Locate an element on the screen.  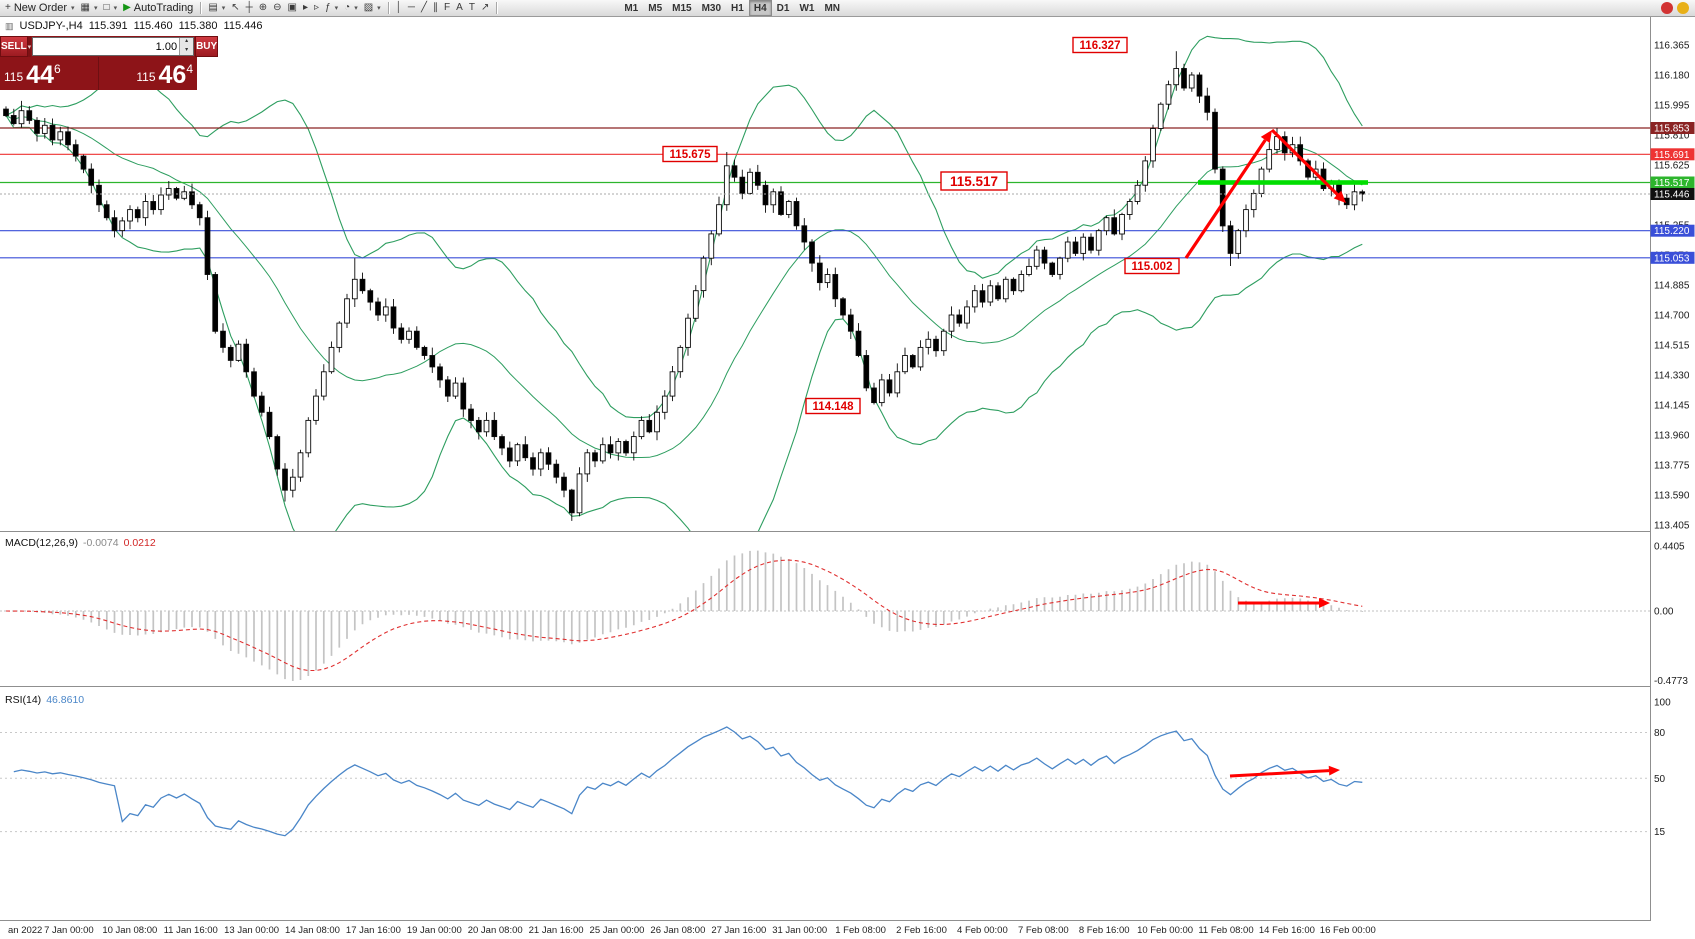
svg-text: 116.365 is located at coordinates (1672, 46).